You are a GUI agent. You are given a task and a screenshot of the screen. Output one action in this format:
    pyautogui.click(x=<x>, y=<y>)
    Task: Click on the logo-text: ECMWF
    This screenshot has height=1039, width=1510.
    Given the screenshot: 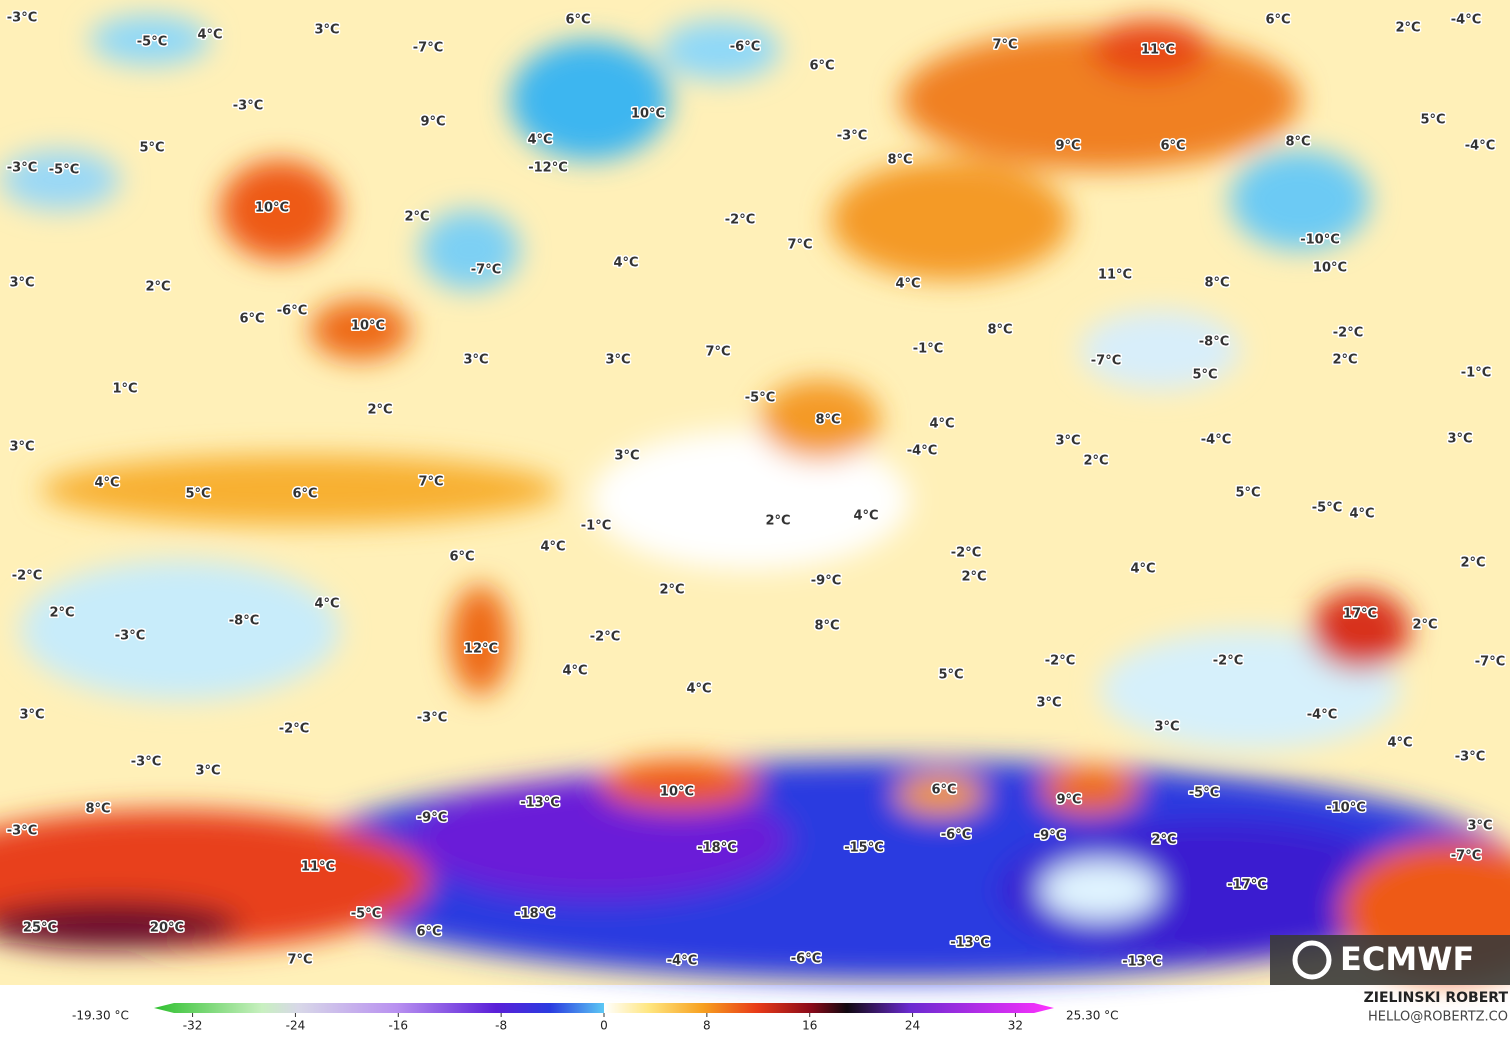 What is the action you would take?
    pyautogui.click(x=1407, y=959)
    